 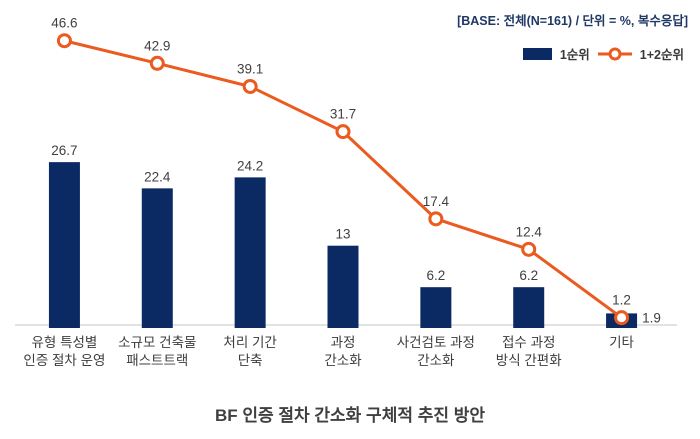 What do you see at coordinates (342, 351) in the screenshot?
I see `category-label: 과정 간소화` at bounding box center [342, 351].